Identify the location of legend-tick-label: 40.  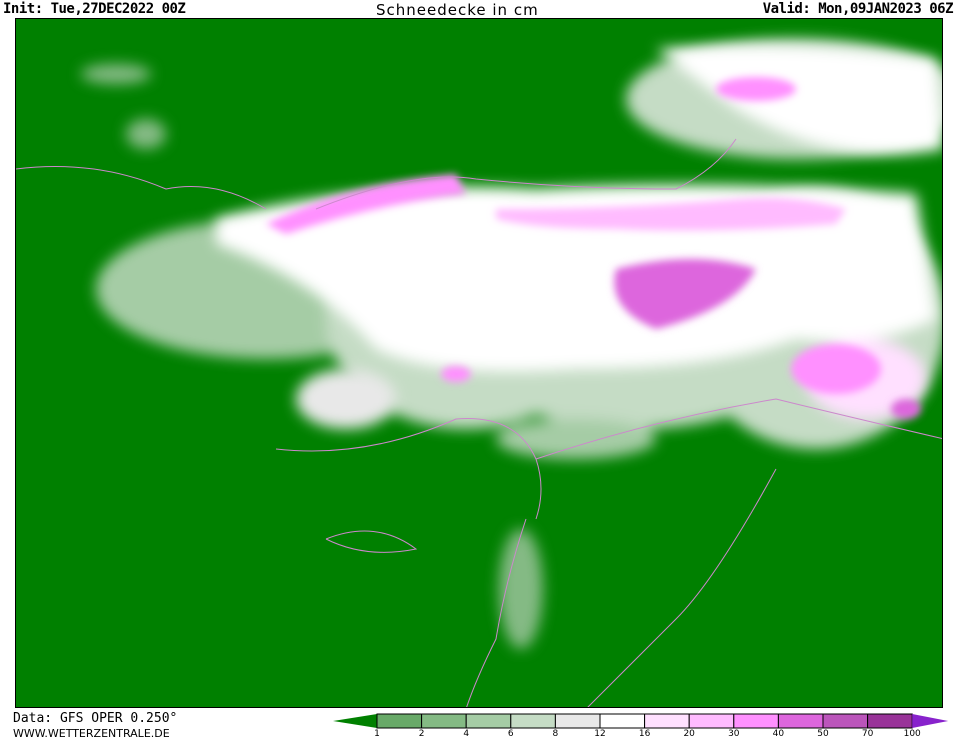
(778, 734).